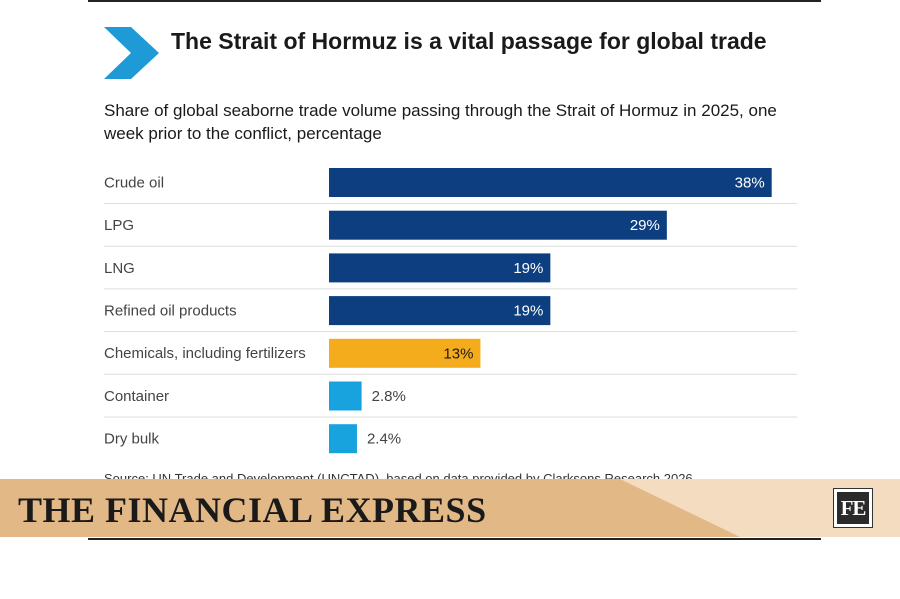 This screenshot has height=599, width=900. Describe the element at coordinates (131, 53) in the screenshot. I see `chevron-icon` at that location.